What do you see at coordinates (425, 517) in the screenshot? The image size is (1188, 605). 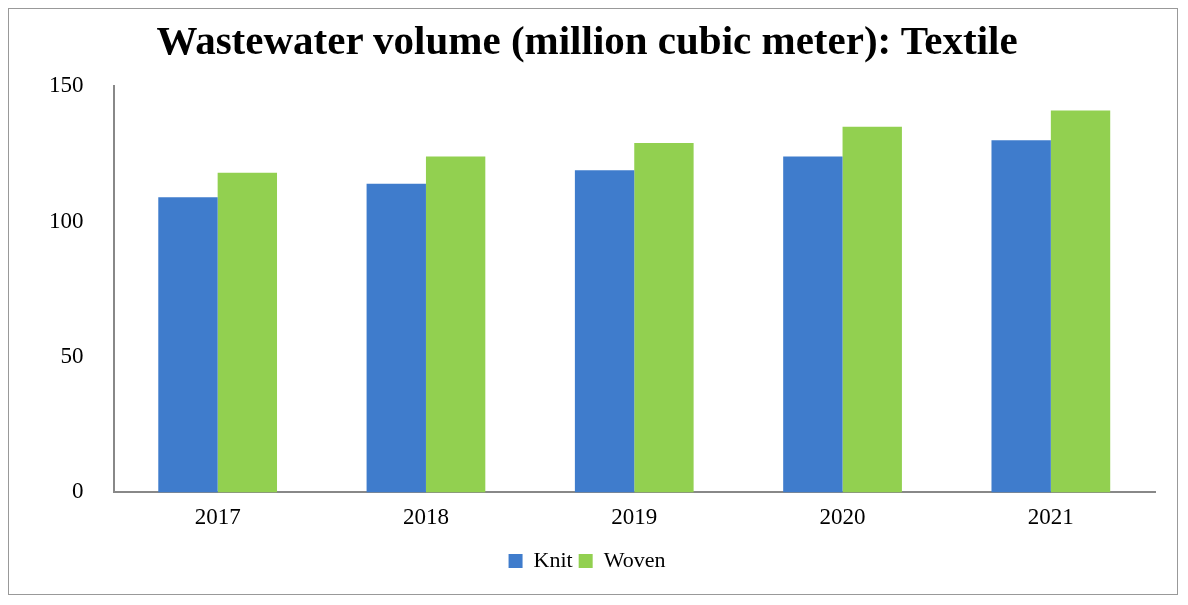 I see `x-tick-label: 2018` at bounding box center [425, 517].